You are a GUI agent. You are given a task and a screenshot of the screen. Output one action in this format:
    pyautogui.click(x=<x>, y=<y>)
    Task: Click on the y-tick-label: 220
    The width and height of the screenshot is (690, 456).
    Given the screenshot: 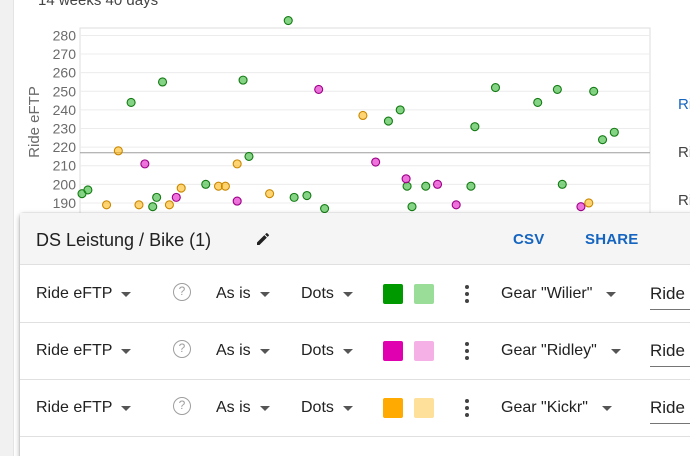 What is the action you would take?
    pyautogui.click(x=65, y=147)
    